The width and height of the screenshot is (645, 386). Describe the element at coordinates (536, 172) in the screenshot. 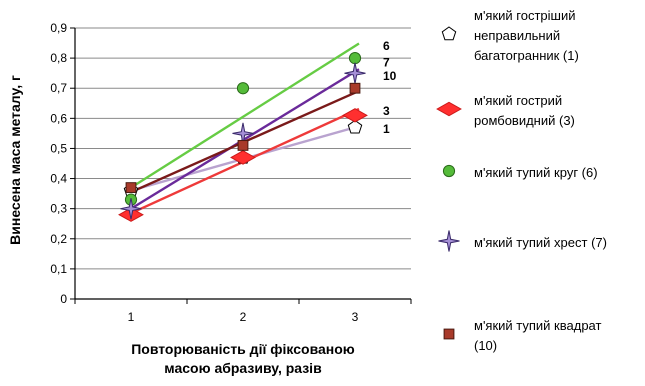

I see `legend-label-s6: м'який тупий круг (6)` at that location.